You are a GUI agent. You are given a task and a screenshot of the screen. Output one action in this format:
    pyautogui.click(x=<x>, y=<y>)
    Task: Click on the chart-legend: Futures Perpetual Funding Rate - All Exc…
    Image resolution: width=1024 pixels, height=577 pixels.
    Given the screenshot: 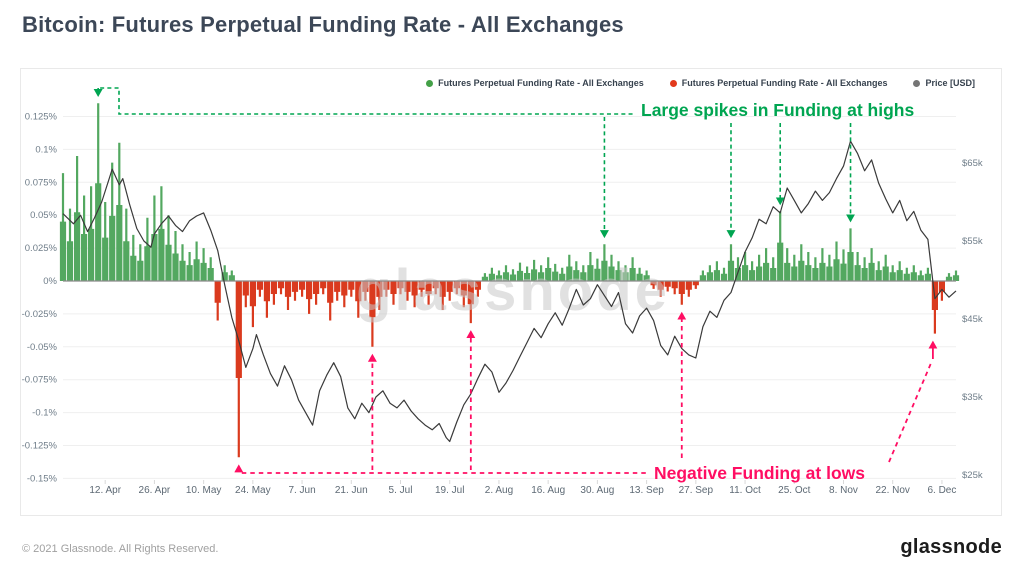 What is the action you would take?
    pyautogui.click(x=700, y=83)
    